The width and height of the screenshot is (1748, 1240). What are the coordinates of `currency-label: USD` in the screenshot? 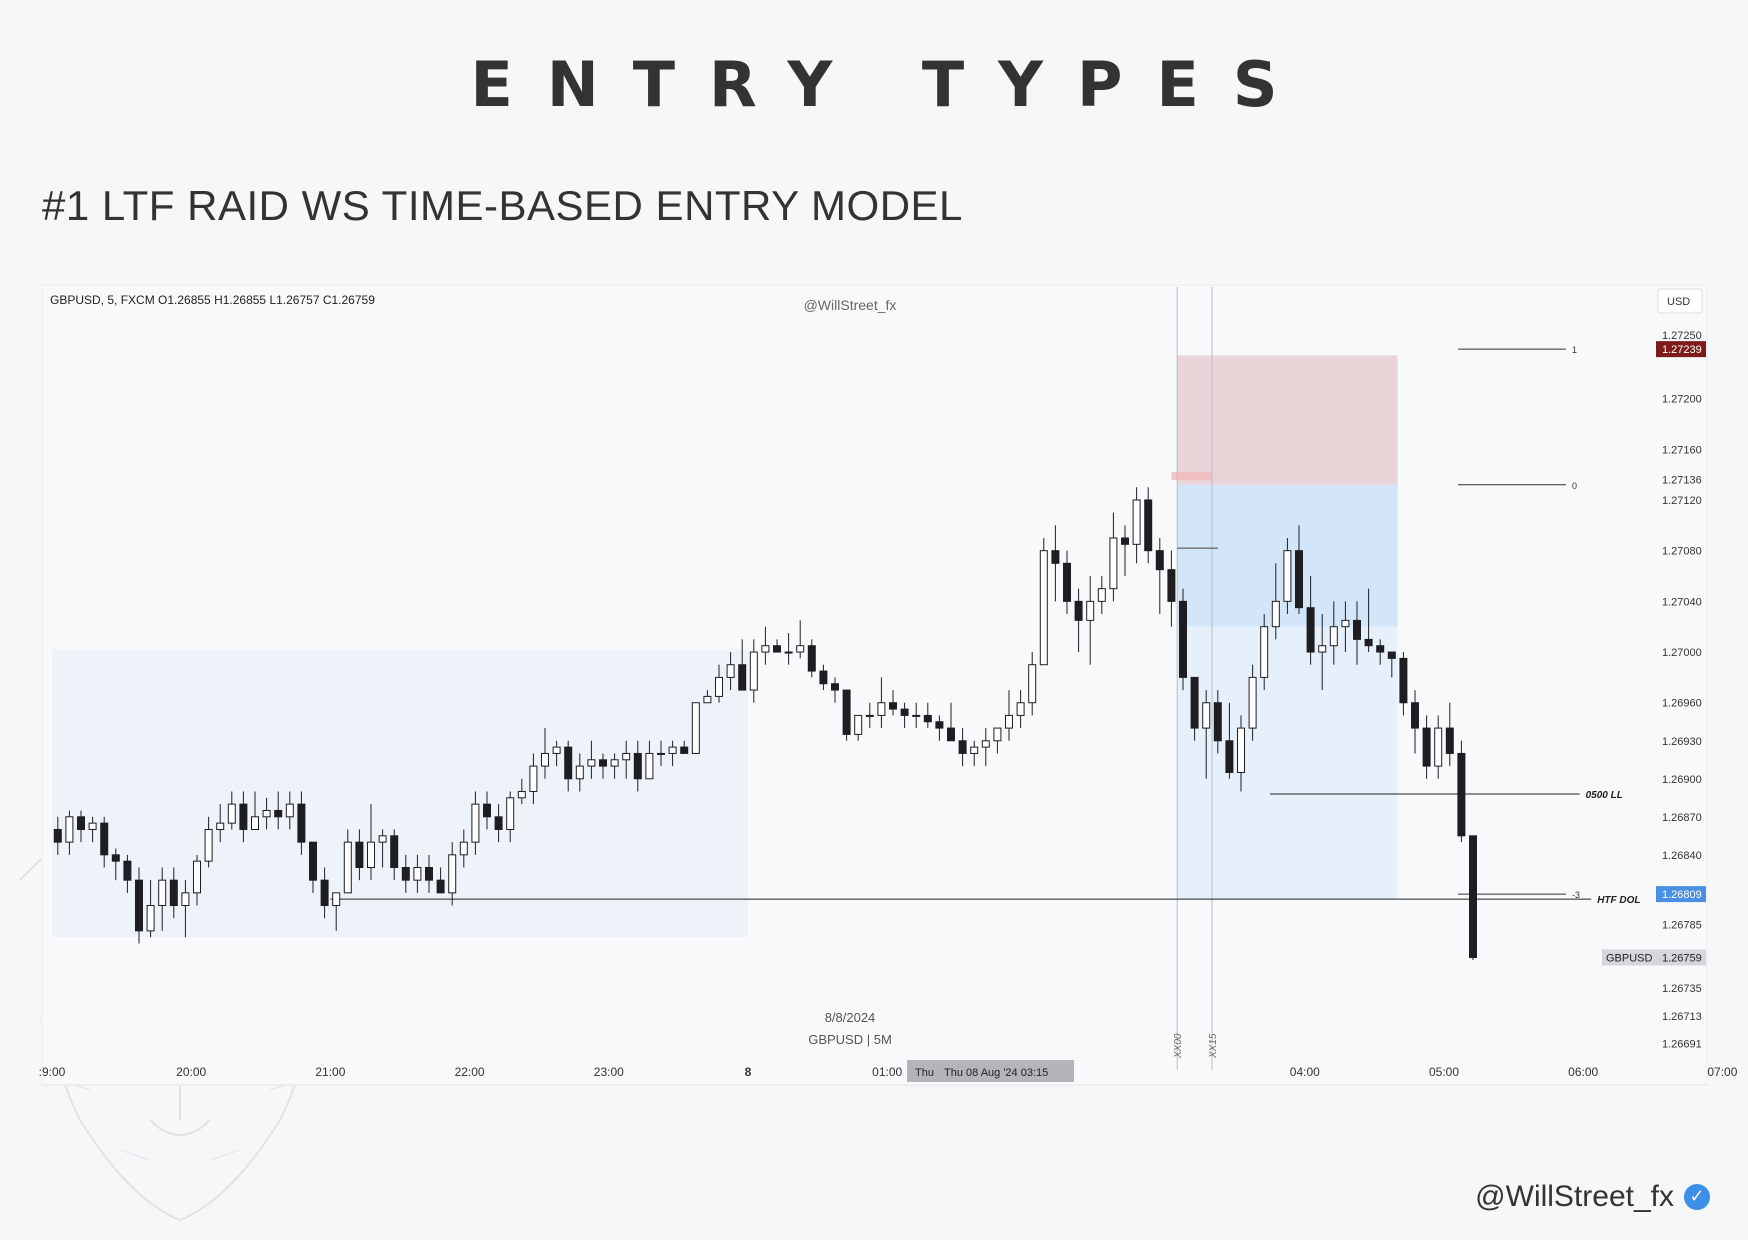 It's located at (1678, 302).